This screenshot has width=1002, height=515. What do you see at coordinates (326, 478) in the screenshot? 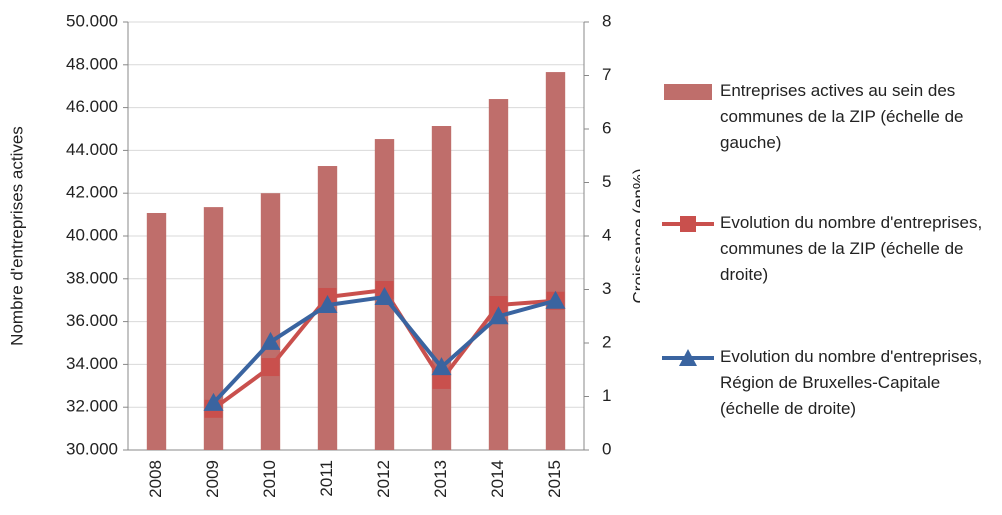
I see `x-tick-label: 2011` at bounding box center [326, 478].